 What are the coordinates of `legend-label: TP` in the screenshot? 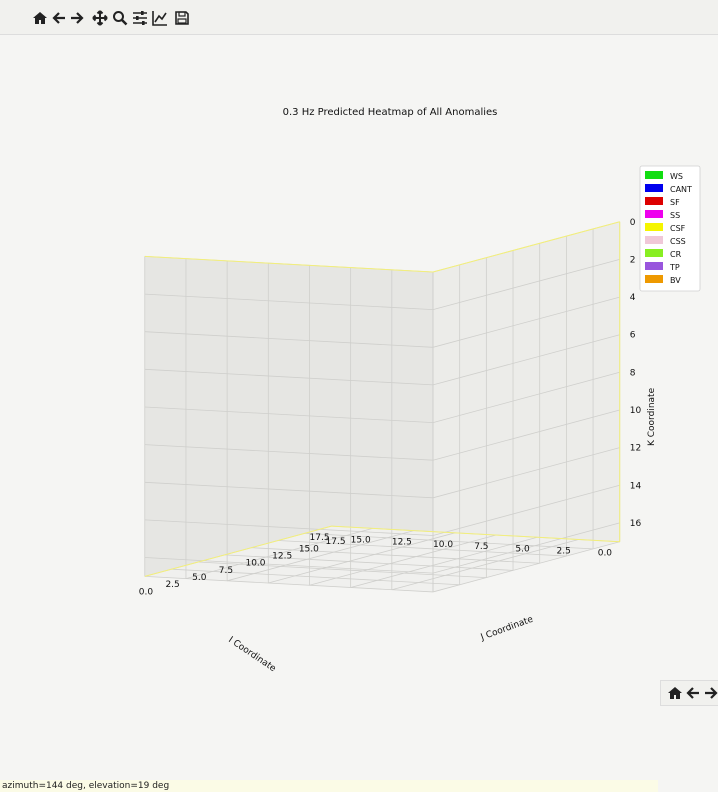 It's located at (674, 267).